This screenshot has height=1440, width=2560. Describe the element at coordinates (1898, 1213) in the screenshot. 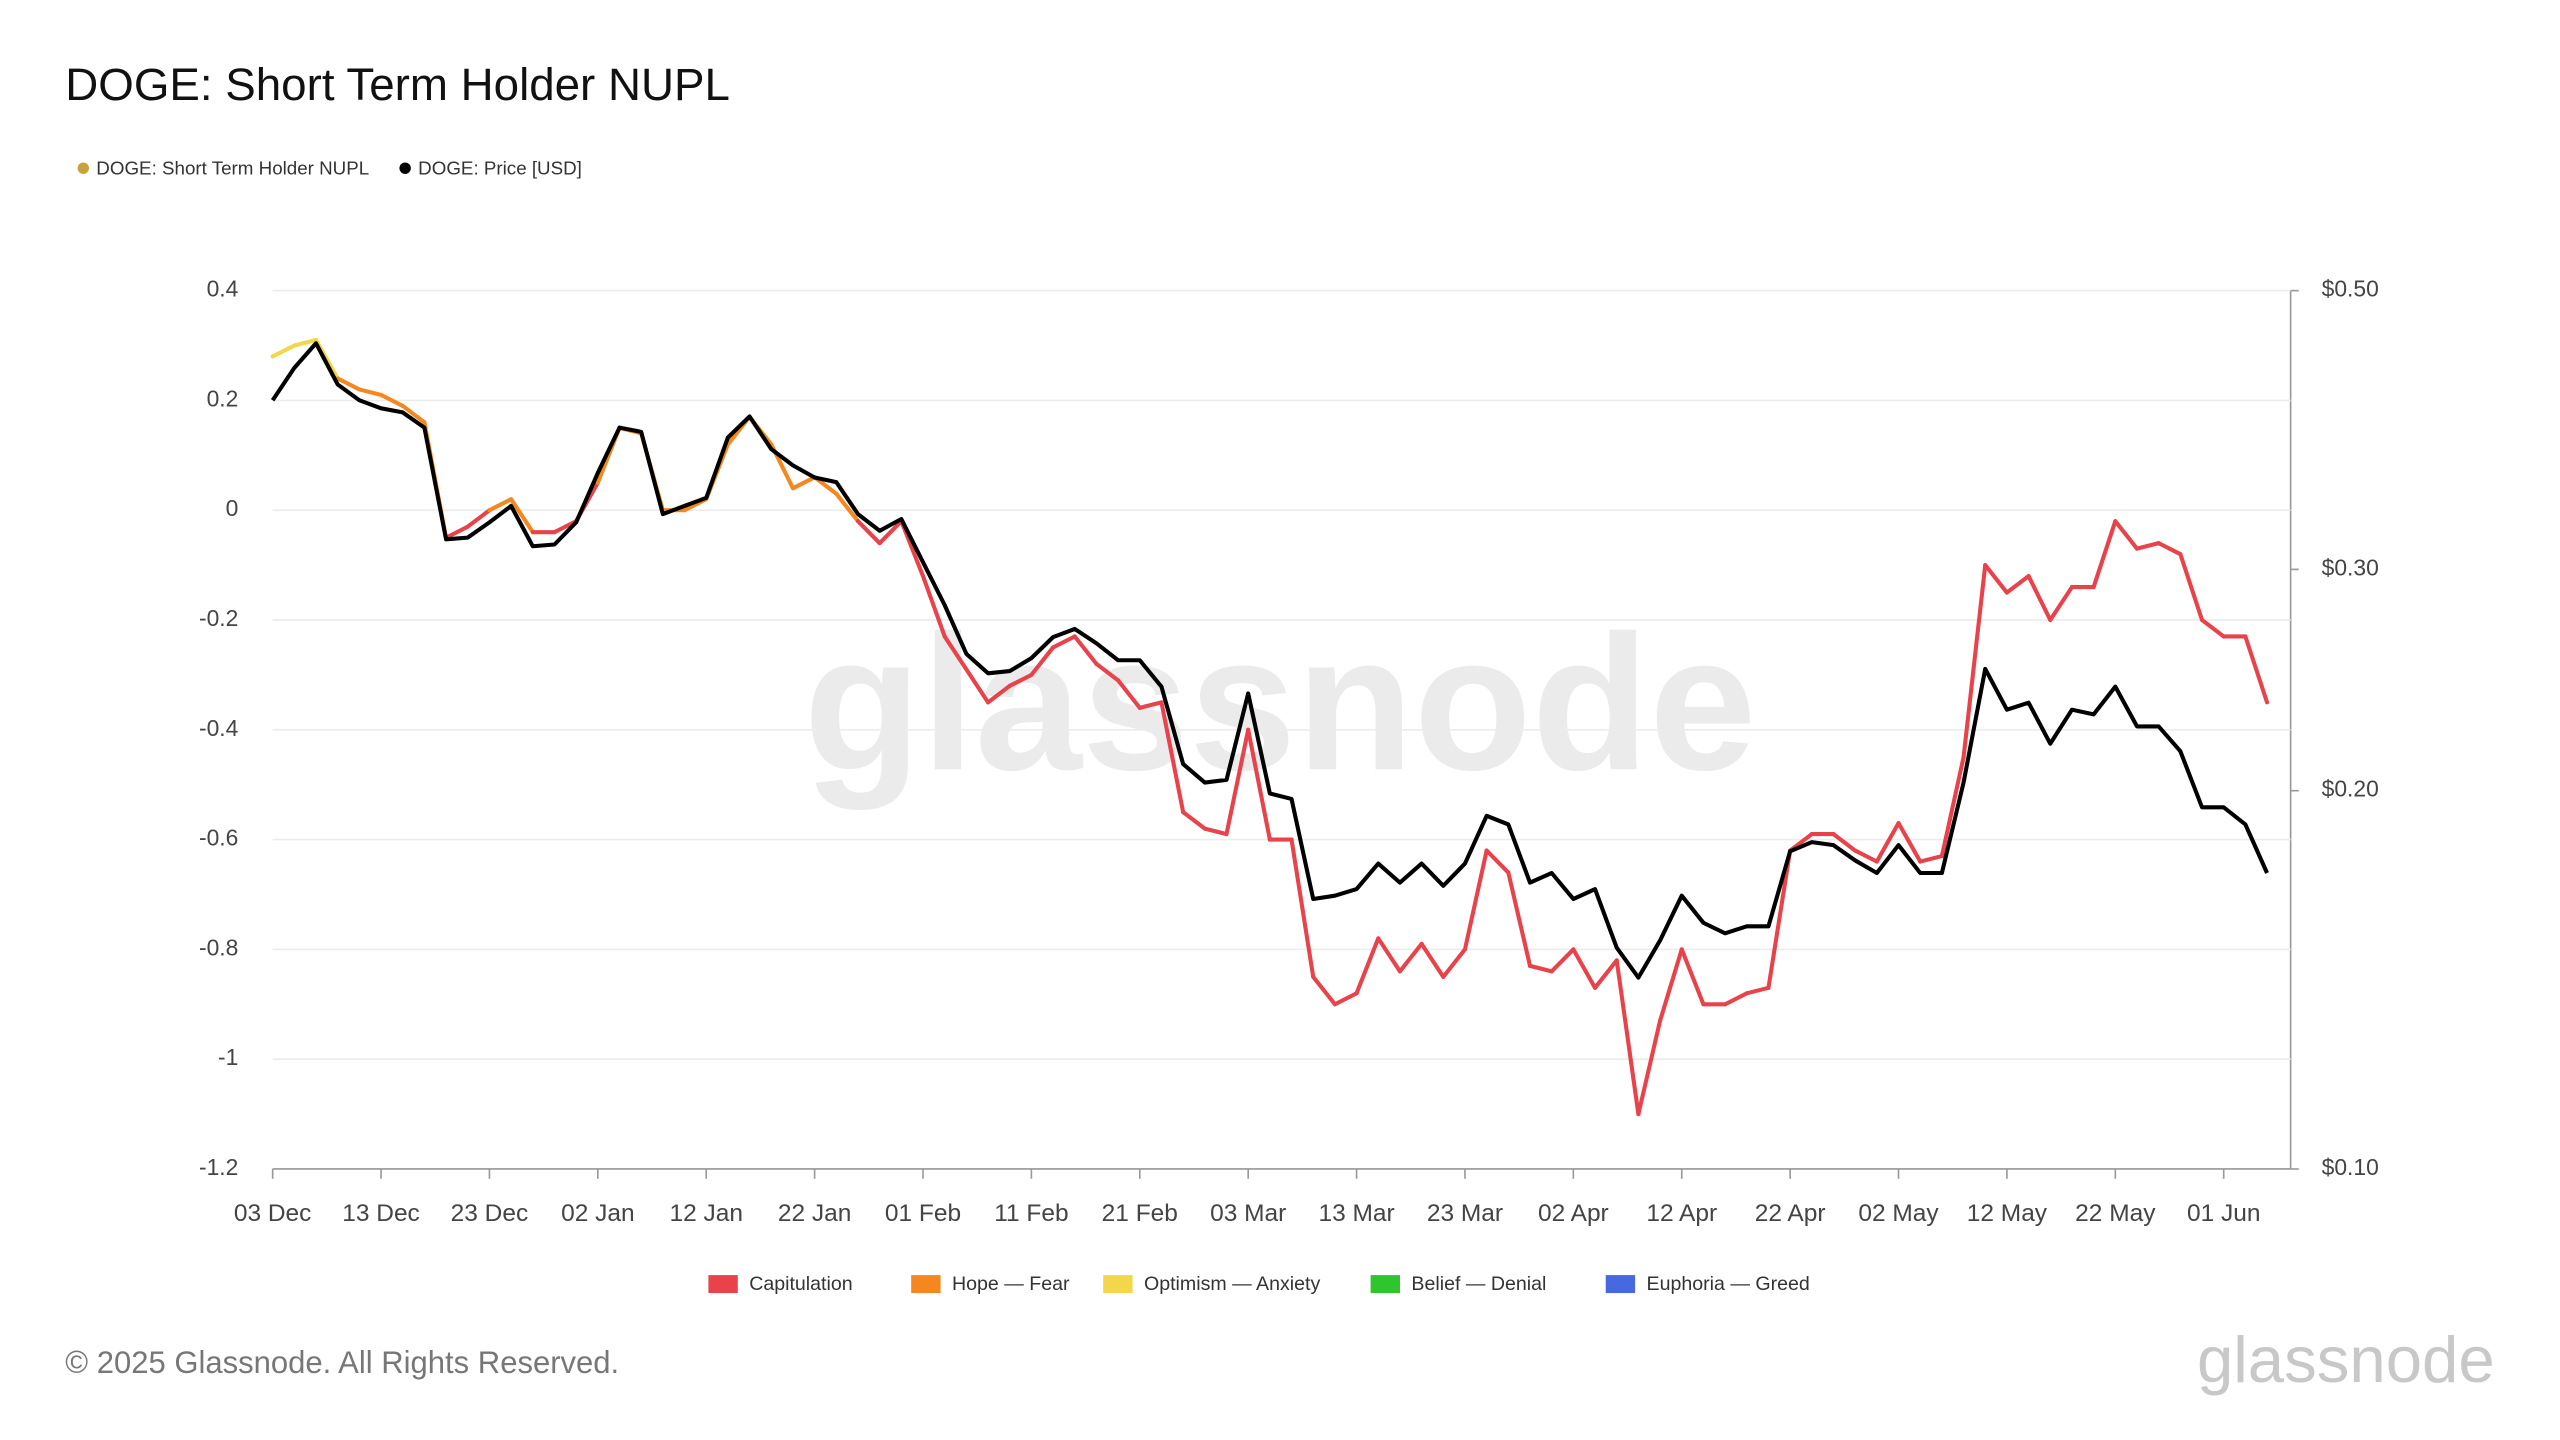

I see `x-tick-label: 02 May` at that location.